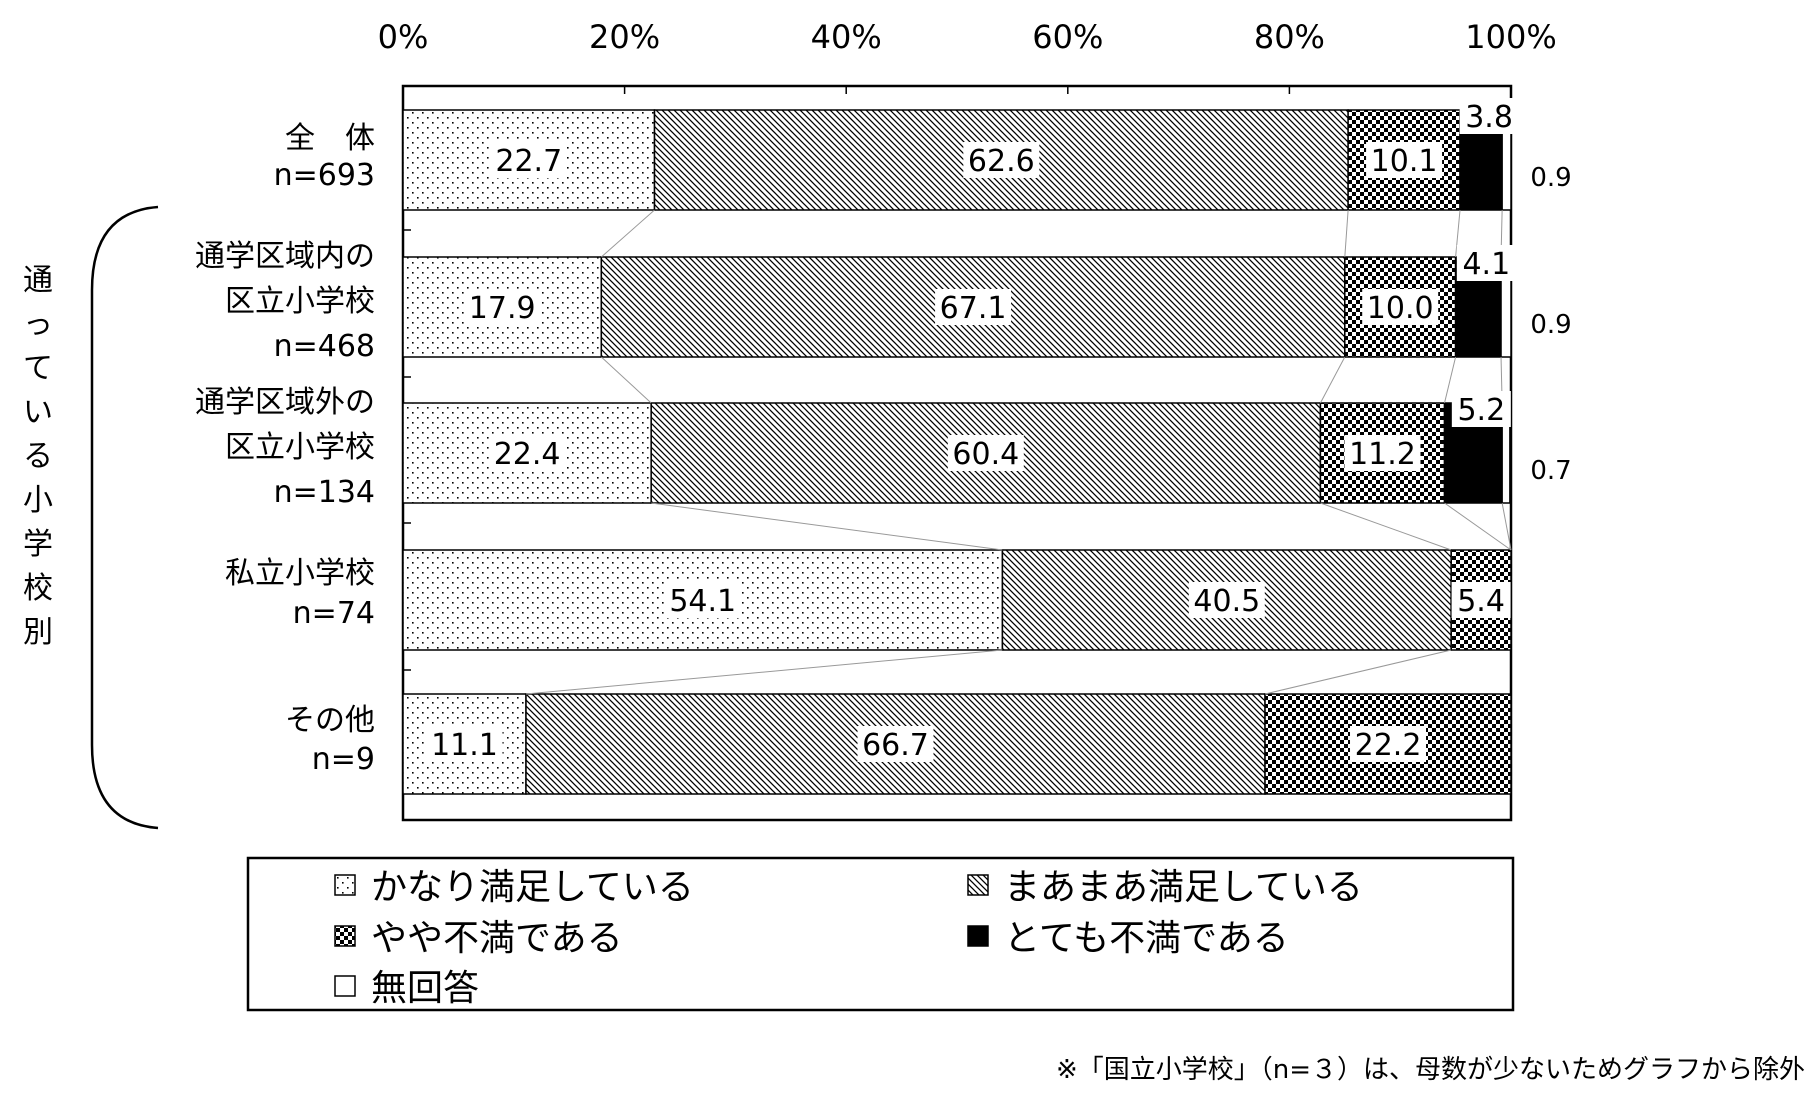 This screenshot has height=1096, width=1819. I want to click on legend-label: 無回答, so click(425, 988).